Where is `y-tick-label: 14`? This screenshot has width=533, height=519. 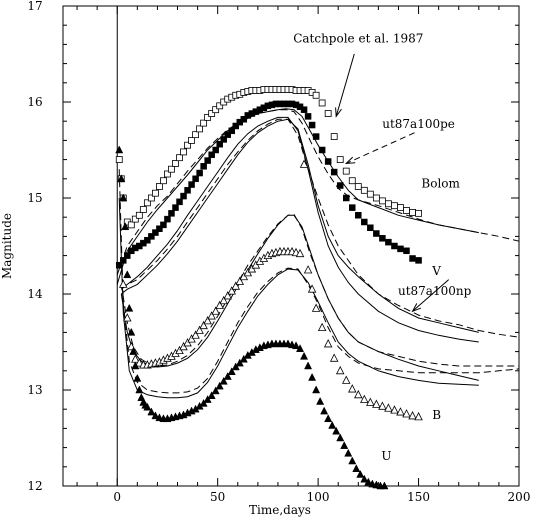 y-tick-label: 14 is located at coordinates (35, 294).